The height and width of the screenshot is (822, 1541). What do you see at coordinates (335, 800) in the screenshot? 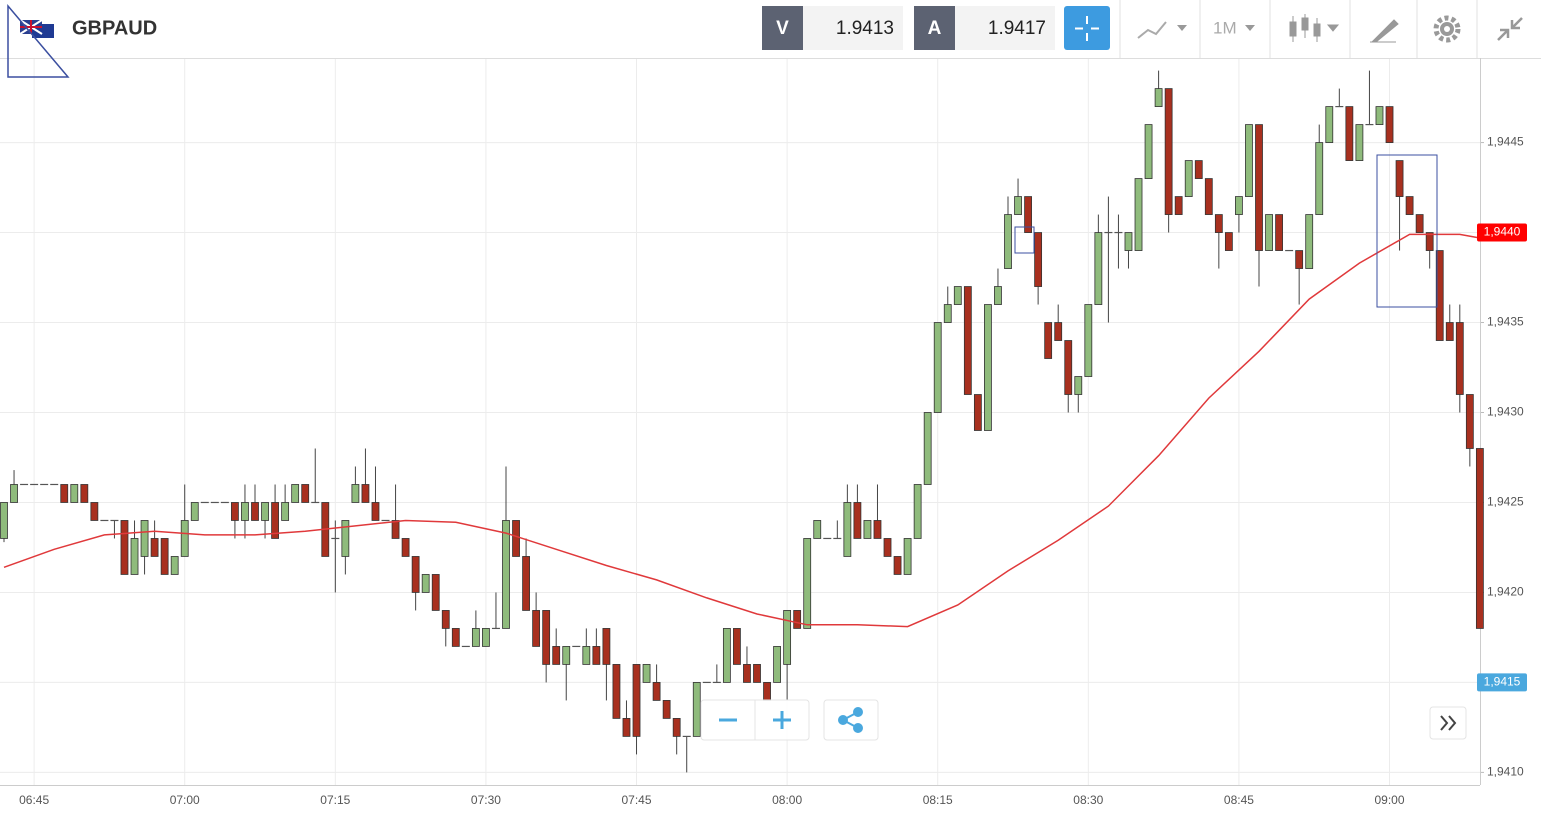
I see `x-tick-label: 07:15` at bounding box center [335, 800].